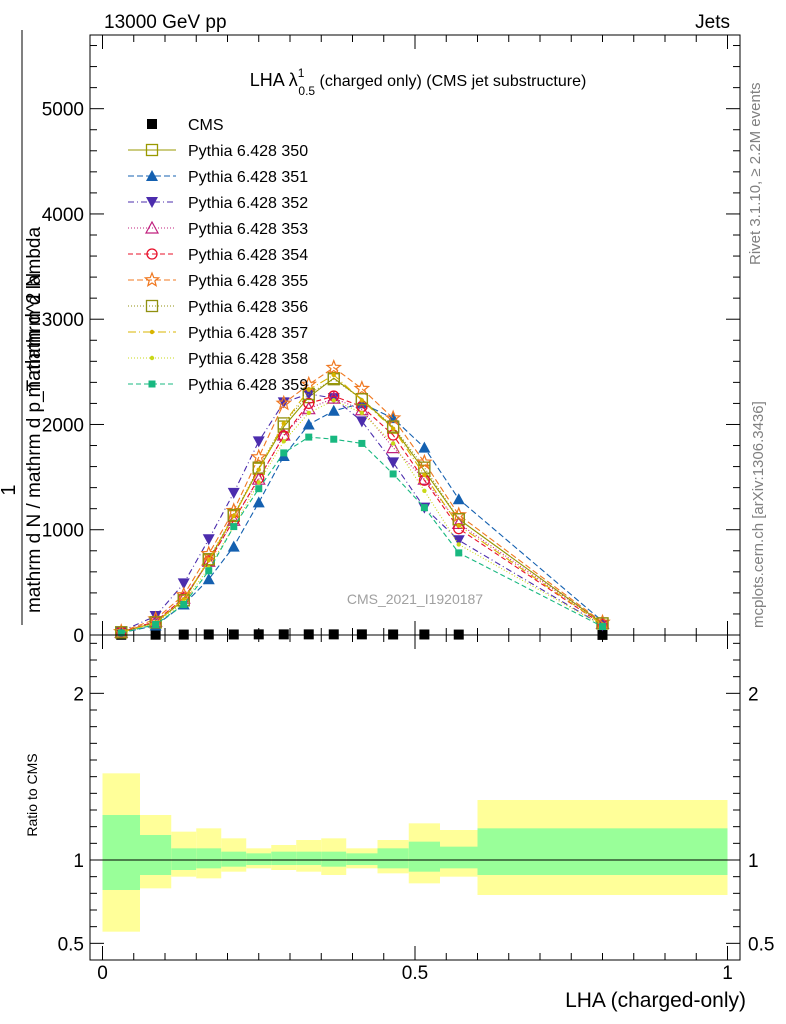 This screenshot has height=1024, width=786. I want to click on header-right: Jets, so click(712, 22).